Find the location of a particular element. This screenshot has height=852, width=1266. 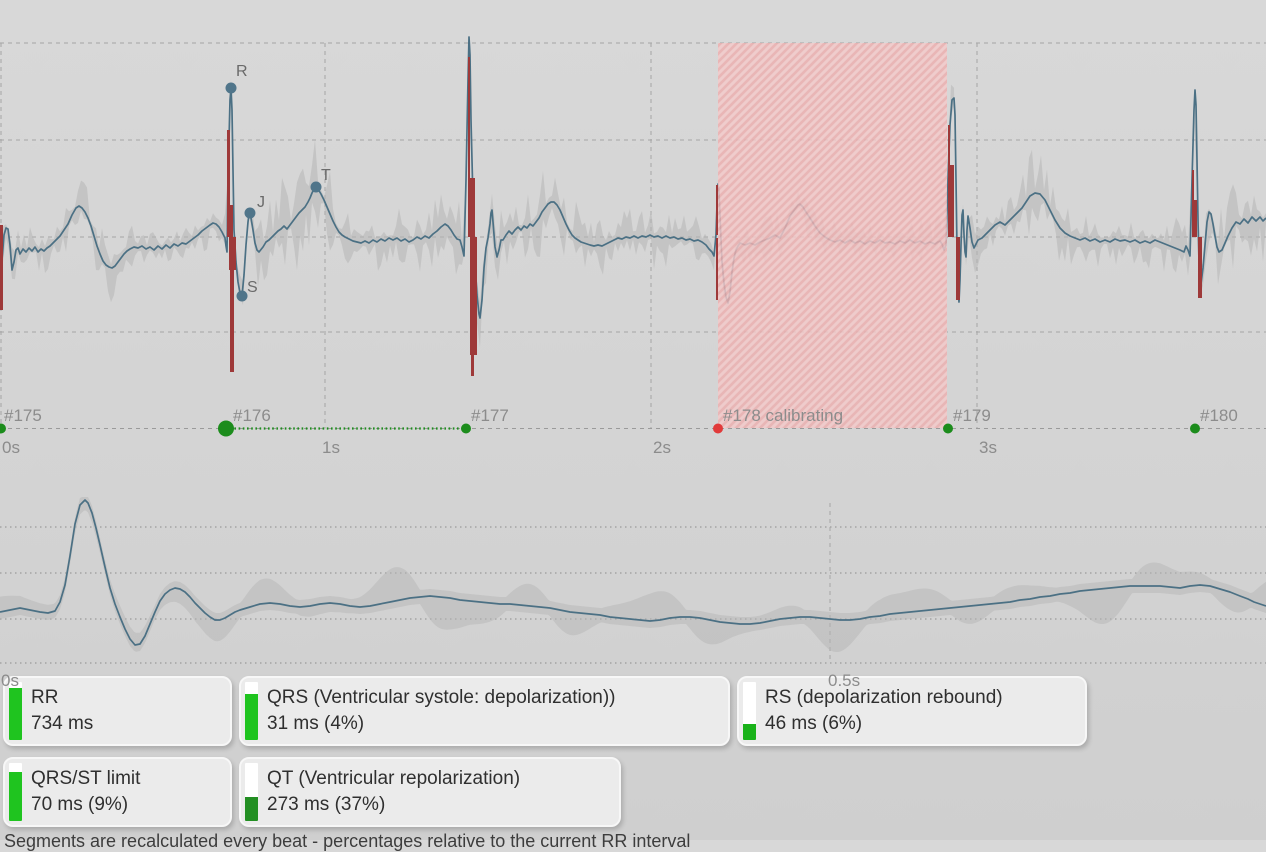

ecg-feature-label: R is located at coordinates (242, 71).